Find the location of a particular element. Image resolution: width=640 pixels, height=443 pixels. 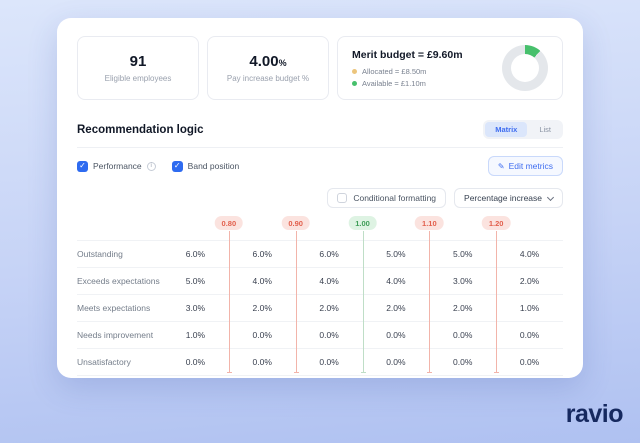

conditional-formatting-toggle: Conditional formatting is located at coordinates (387, 198).